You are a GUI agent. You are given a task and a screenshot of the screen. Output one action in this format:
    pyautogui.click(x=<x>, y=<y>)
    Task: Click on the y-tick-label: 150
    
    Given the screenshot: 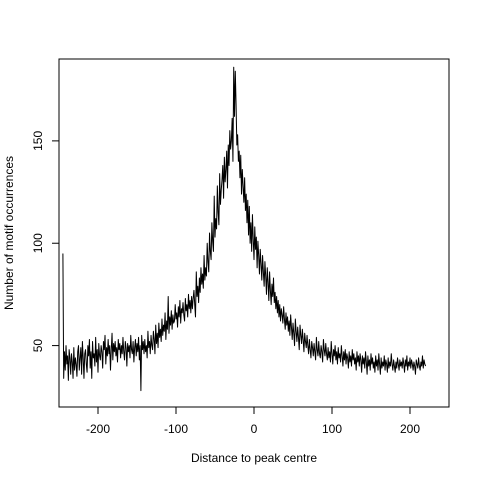 What is the action you would take?
    pyautogui.click(x=38, y=141)
    